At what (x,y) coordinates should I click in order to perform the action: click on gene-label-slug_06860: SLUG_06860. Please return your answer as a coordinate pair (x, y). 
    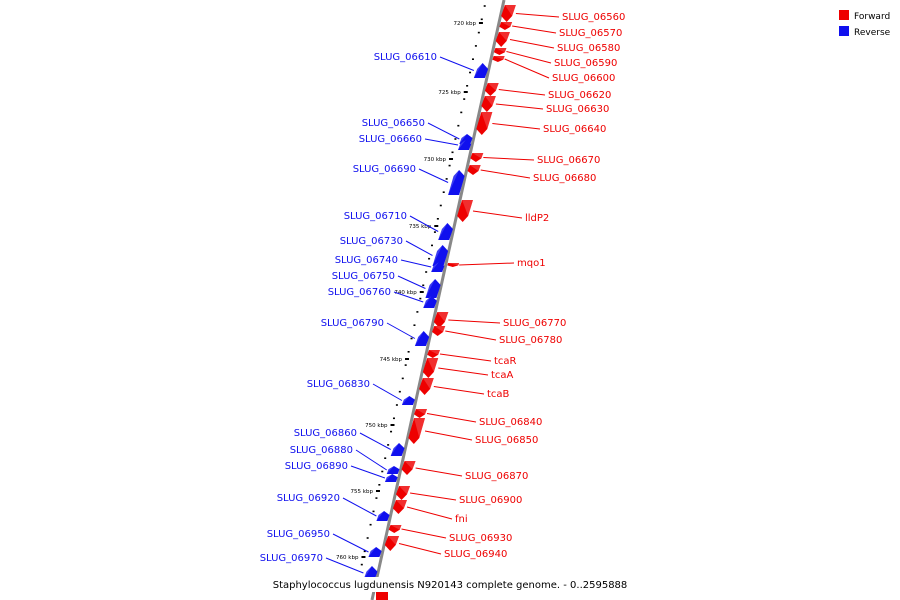
    Looking at the image, I should click on (325, 433).